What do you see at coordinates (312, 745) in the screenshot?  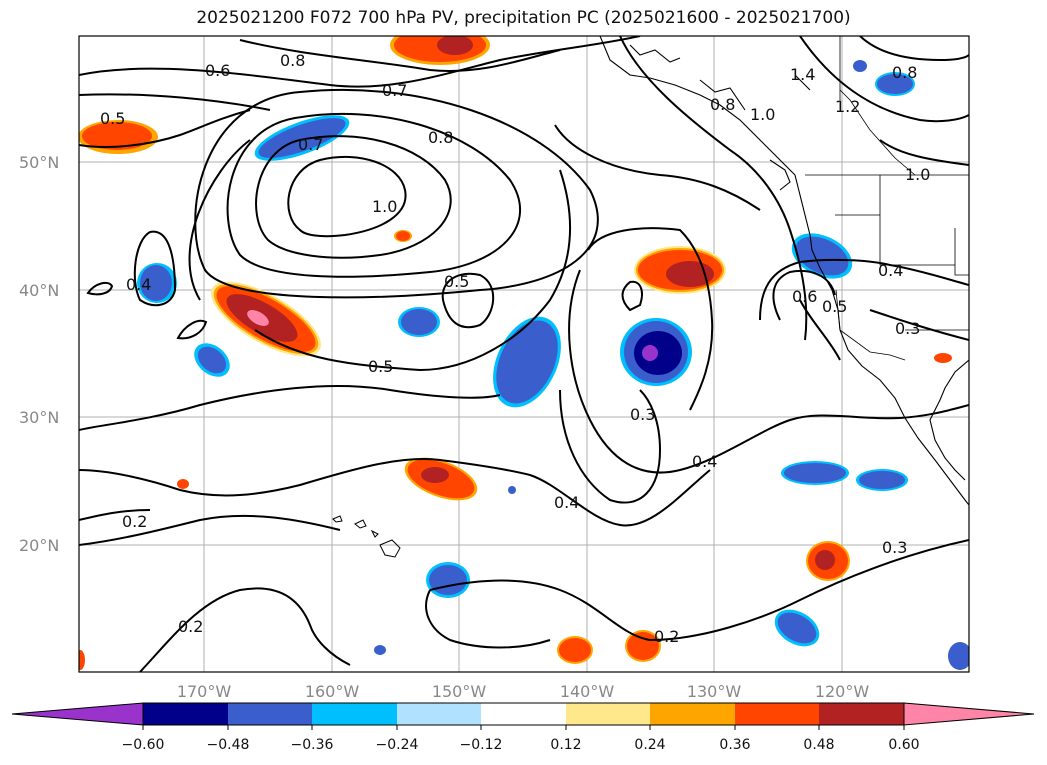 I see `colorbar-tick-label: −0.36` at bounding box center [312, 745].